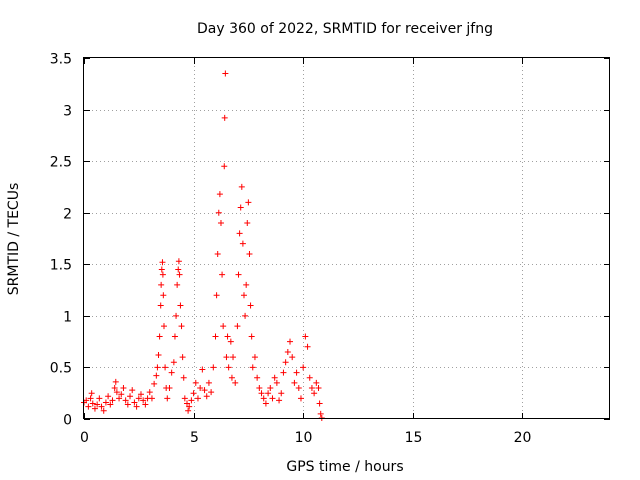  What do you see at coordinates (14, 239) in the screenshot?
I see `y-axis-label: SRMTID / TECUs` at bounding box center [14, 239].